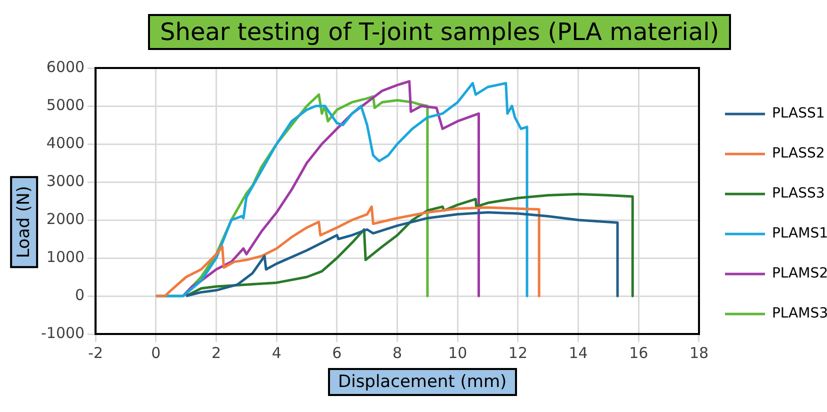 This screenshot has height=412, width=827. I want to click on x-tick-label: 12, so click(518, 353).